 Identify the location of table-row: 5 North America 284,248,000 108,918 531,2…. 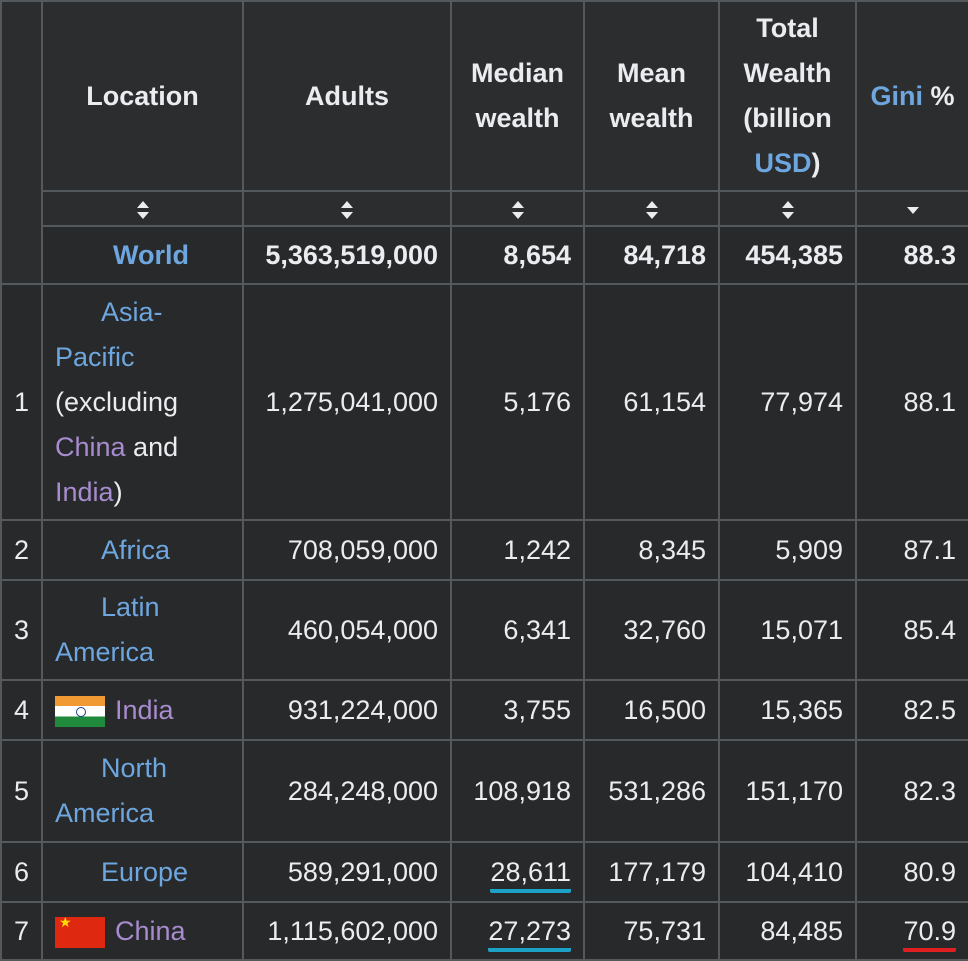
(484, 791).